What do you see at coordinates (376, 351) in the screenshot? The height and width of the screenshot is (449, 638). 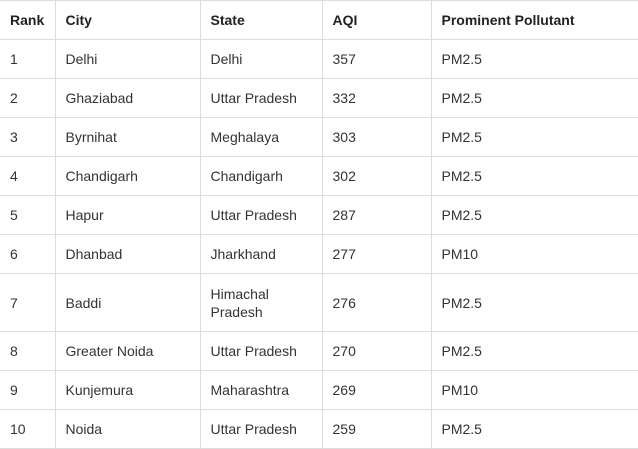 I see `cell-aqi: 270` at bounding box center [376, 351].